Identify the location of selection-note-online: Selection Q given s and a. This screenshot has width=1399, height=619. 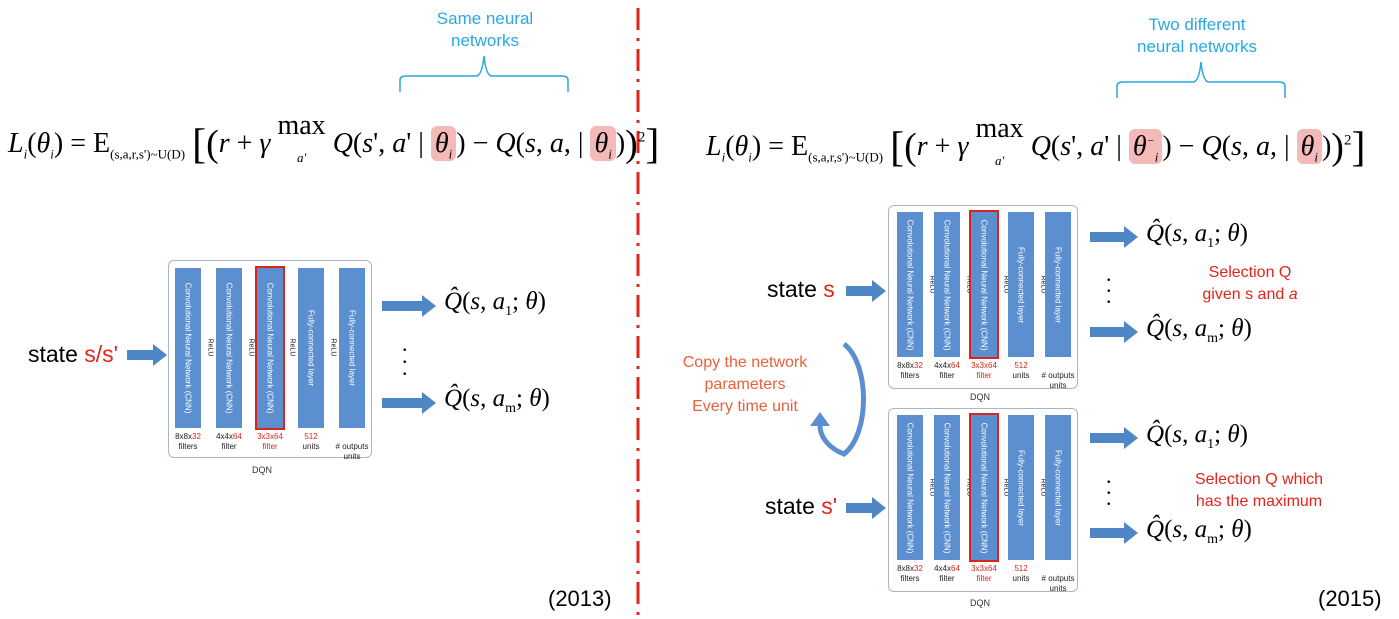
(1250, 283).